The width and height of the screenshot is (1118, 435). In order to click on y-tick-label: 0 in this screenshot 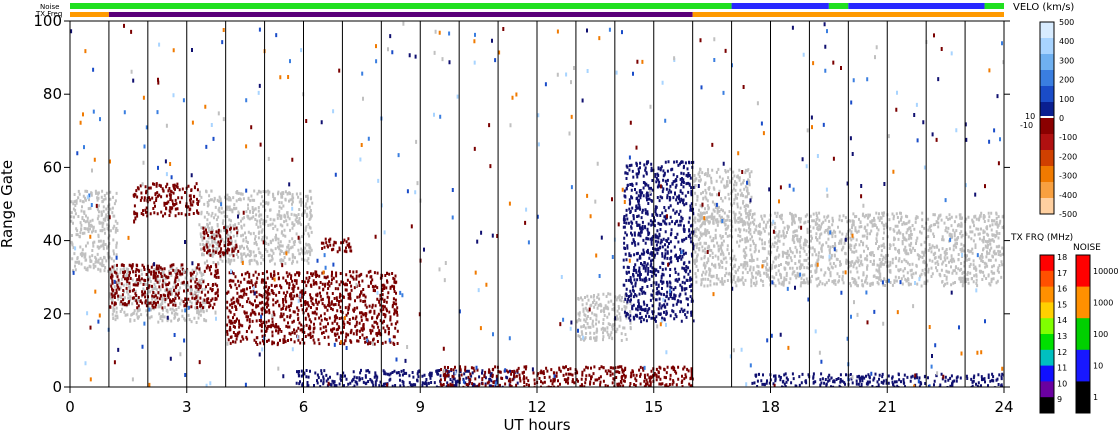, I will do `click(57, 387)`.